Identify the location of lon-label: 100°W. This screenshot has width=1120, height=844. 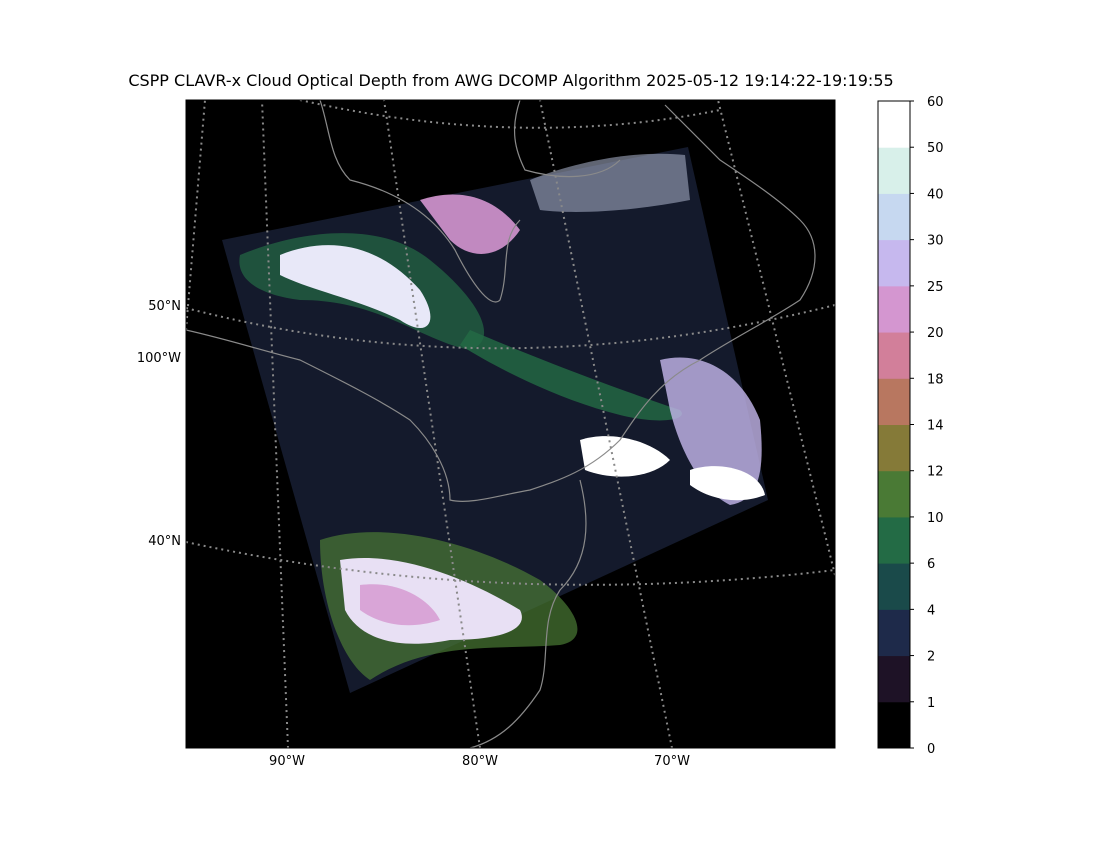
(159, 358).